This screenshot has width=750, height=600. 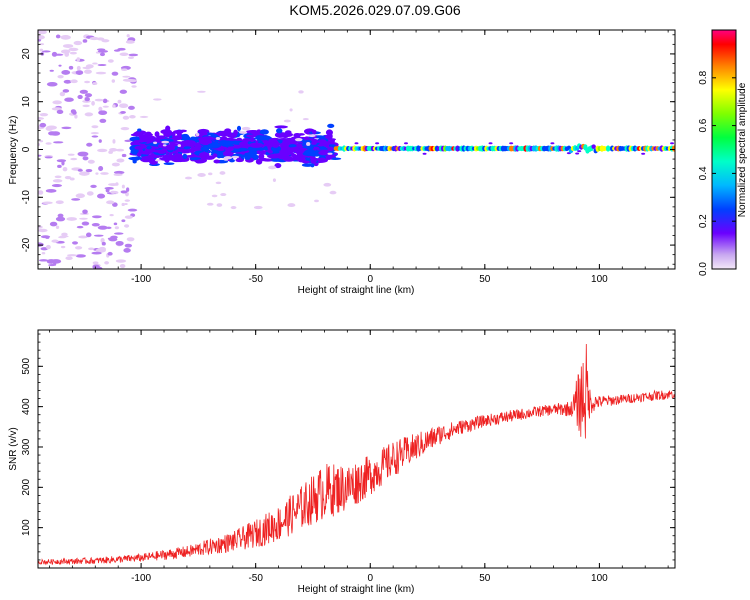 What do you see at coordinates (26, 527) in the screenshot?
I see `y-tick-label: 100` at bounding box center [26, 527].